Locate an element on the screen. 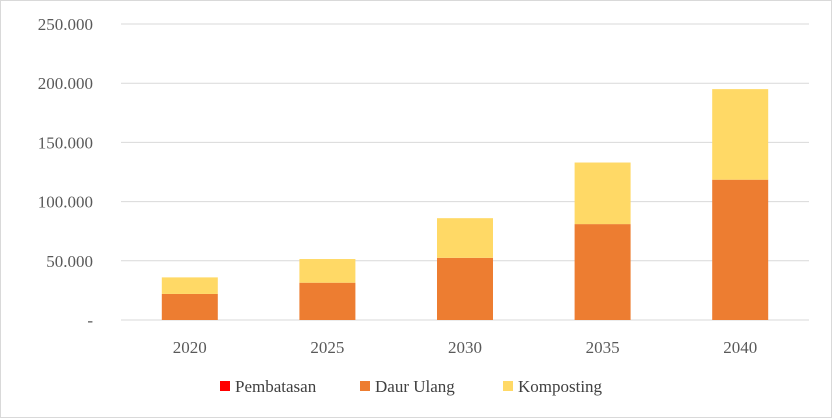 The width and height of the screenshot is (832, 419). x-tick-label: 2025 is located at coordinates (327, 347).